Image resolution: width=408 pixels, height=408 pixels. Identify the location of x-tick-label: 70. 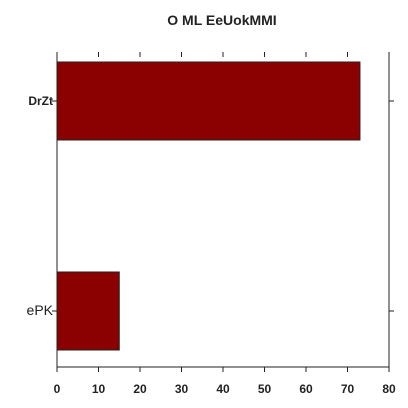
(348, 389).